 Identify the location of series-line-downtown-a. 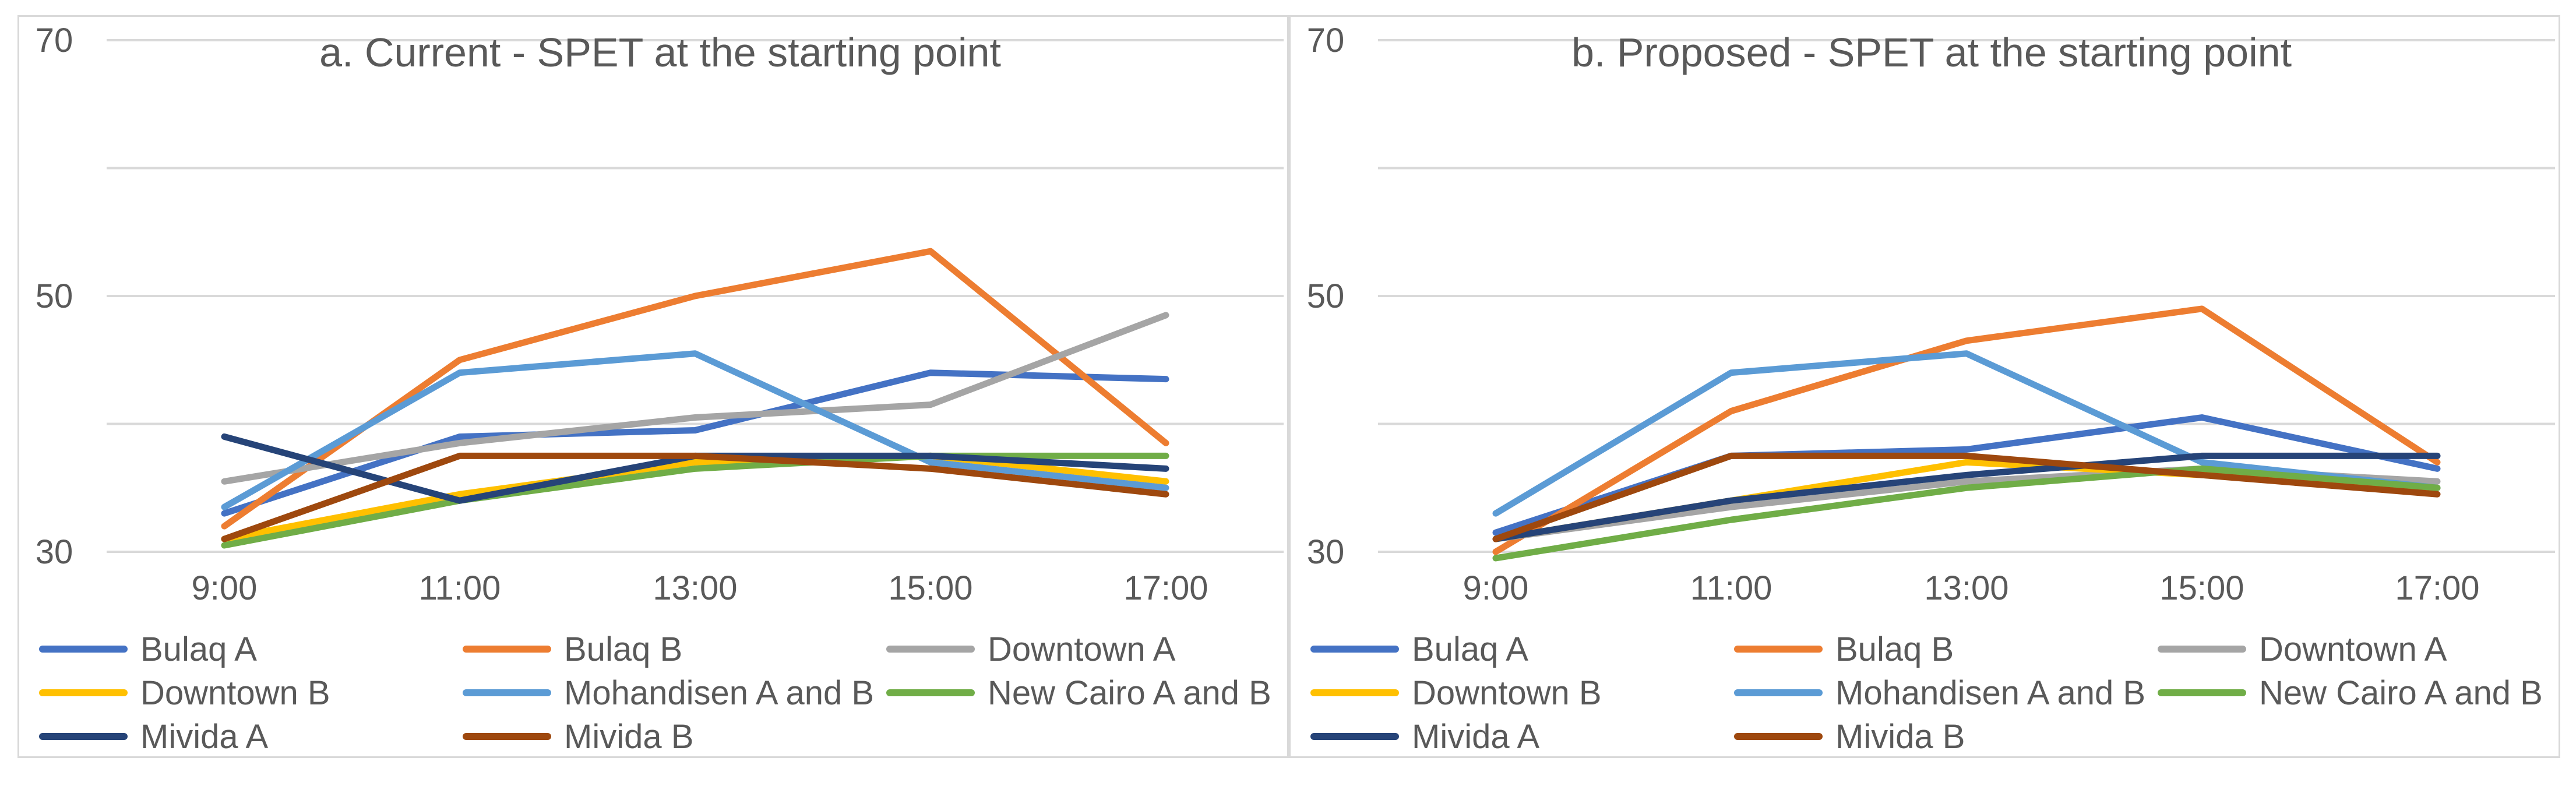
(695, 398).